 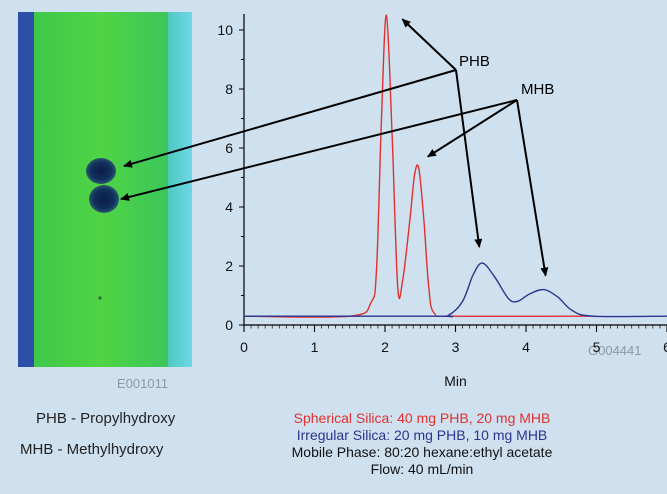 What do you see at coordinates (104, 199) in the screenshot?
I see `tlc-spot-lower` at bounding box center [104, 199].